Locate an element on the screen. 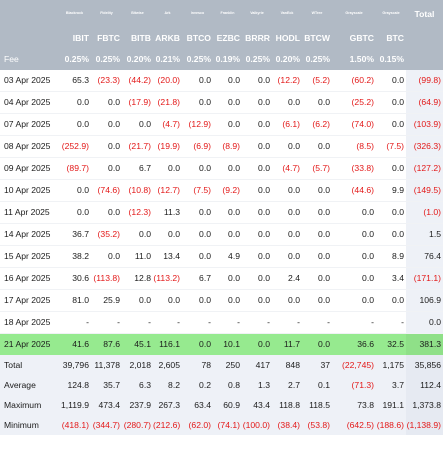 The height and width of the screenshot is (459, 443). ticker-header: BTC is located at coordinates (391, 38).